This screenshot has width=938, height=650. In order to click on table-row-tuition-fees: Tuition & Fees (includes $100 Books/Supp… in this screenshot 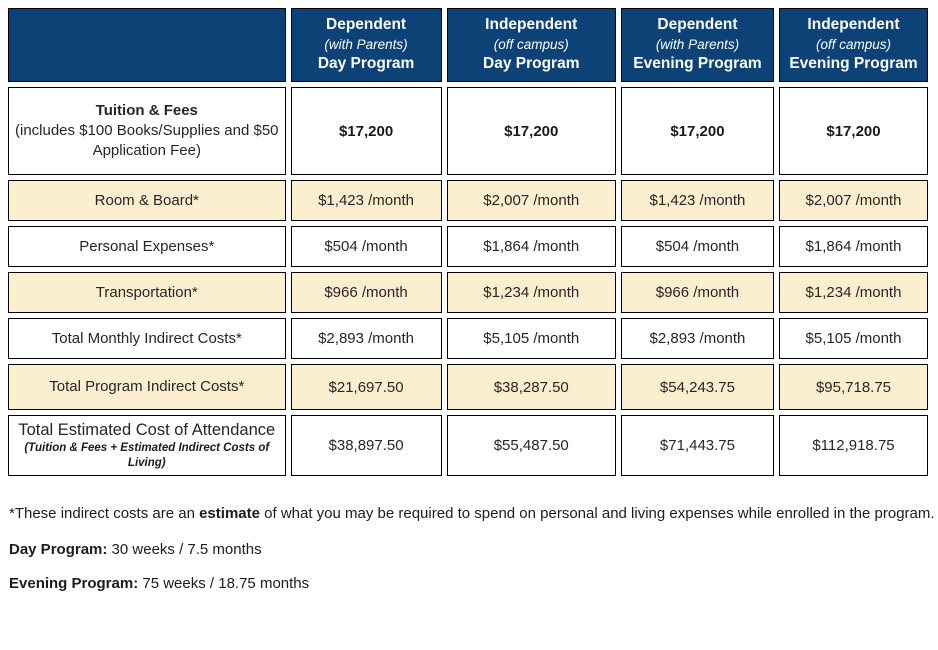, I will do `click(468, 131)`.